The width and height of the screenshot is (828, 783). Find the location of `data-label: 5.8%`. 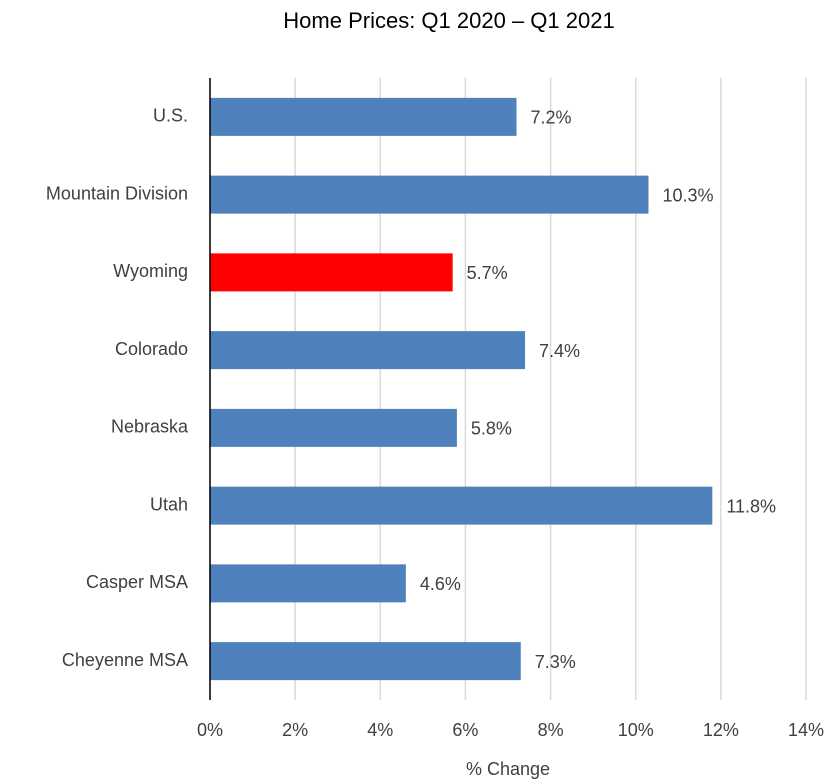

data-label: 5.8% is located at coordinates (491, 429).